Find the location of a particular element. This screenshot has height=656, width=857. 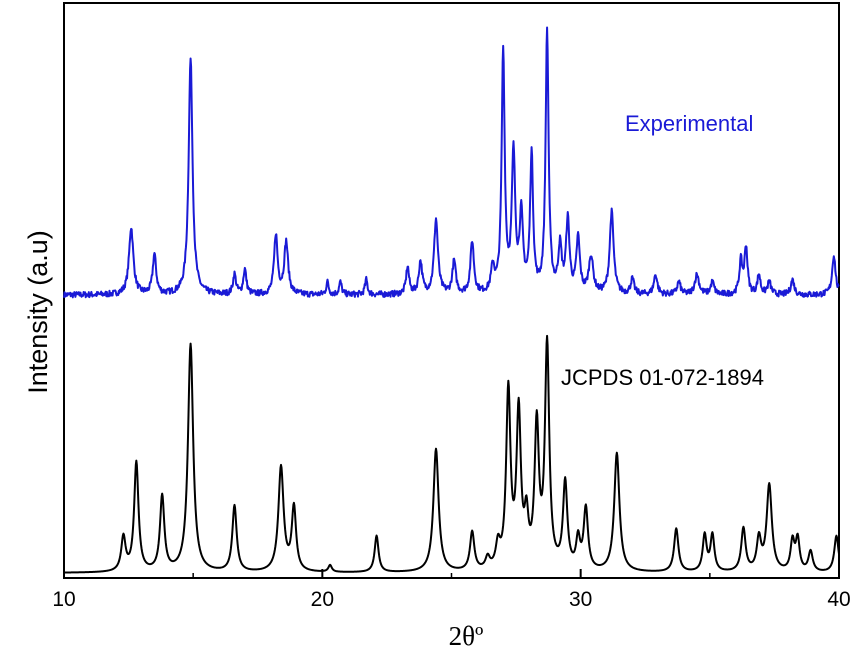

series-label-experimental: Experimental is located at coordinates (689, 123).